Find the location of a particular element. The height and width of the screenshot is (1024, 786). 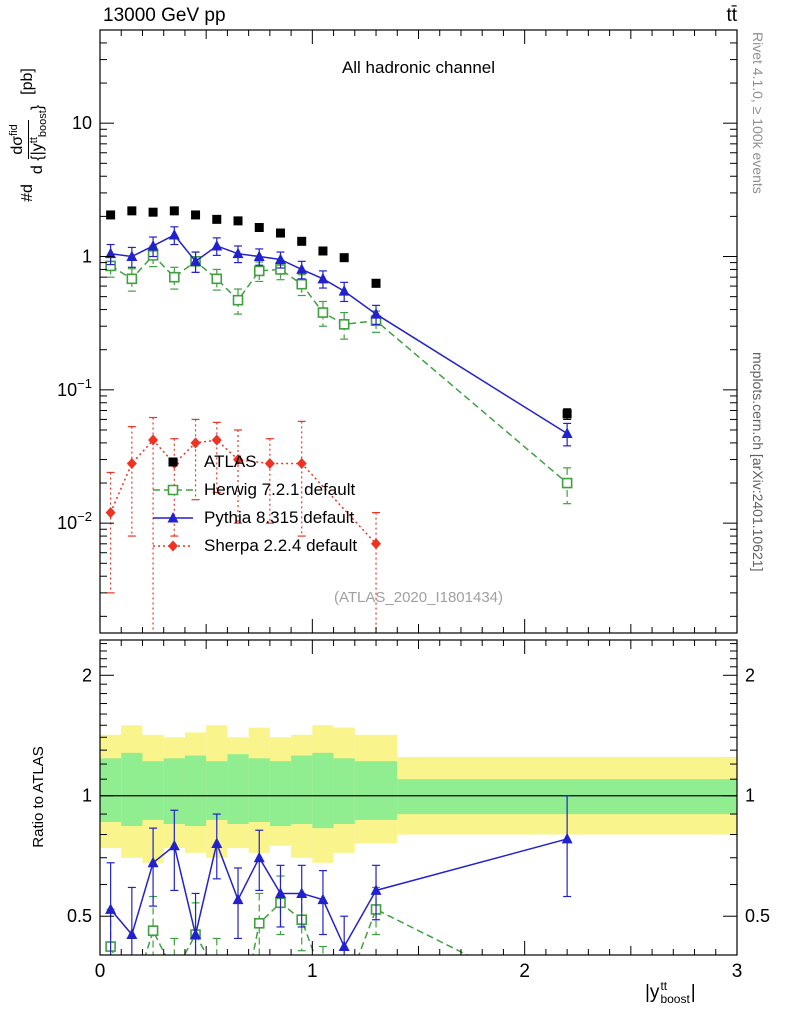

main-y-axis-label: #d dσfid d {|yttboost} [pb] is located at coordinates (28, 135).